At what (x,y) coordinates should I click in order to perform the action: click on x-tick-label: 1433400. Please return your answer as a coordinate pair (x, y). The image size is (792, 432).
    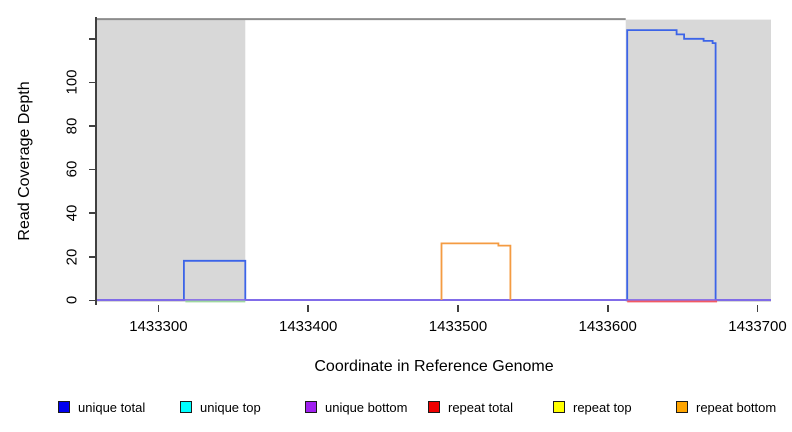
    Looking at the image, I should click on (308, 326).